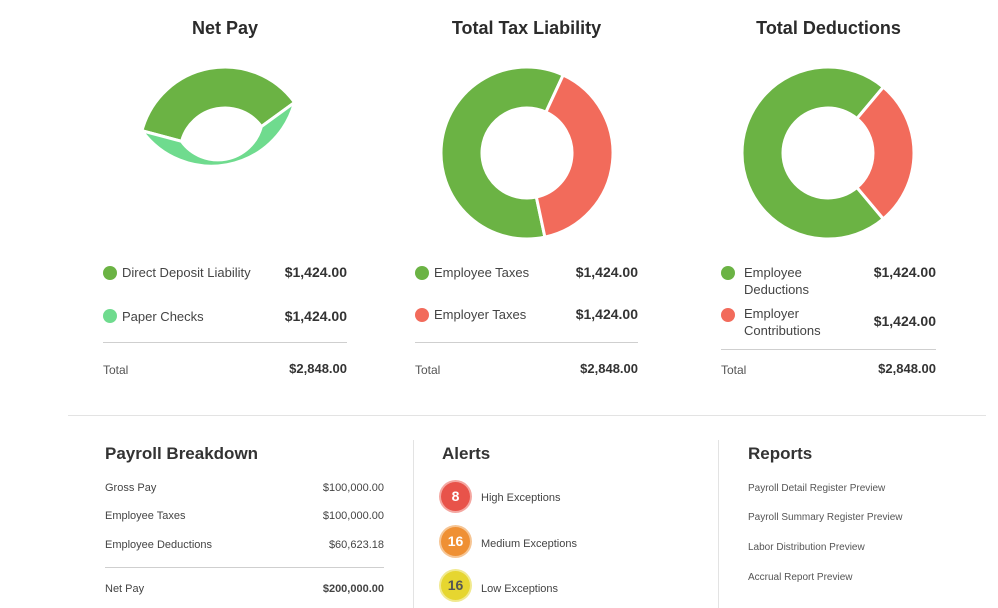 This screenshot has width=998, height=608. Describe the element at coordinates (800, 577) in the screenshot. I see `report-link-accrual: Accrual Report Preview` at that location.